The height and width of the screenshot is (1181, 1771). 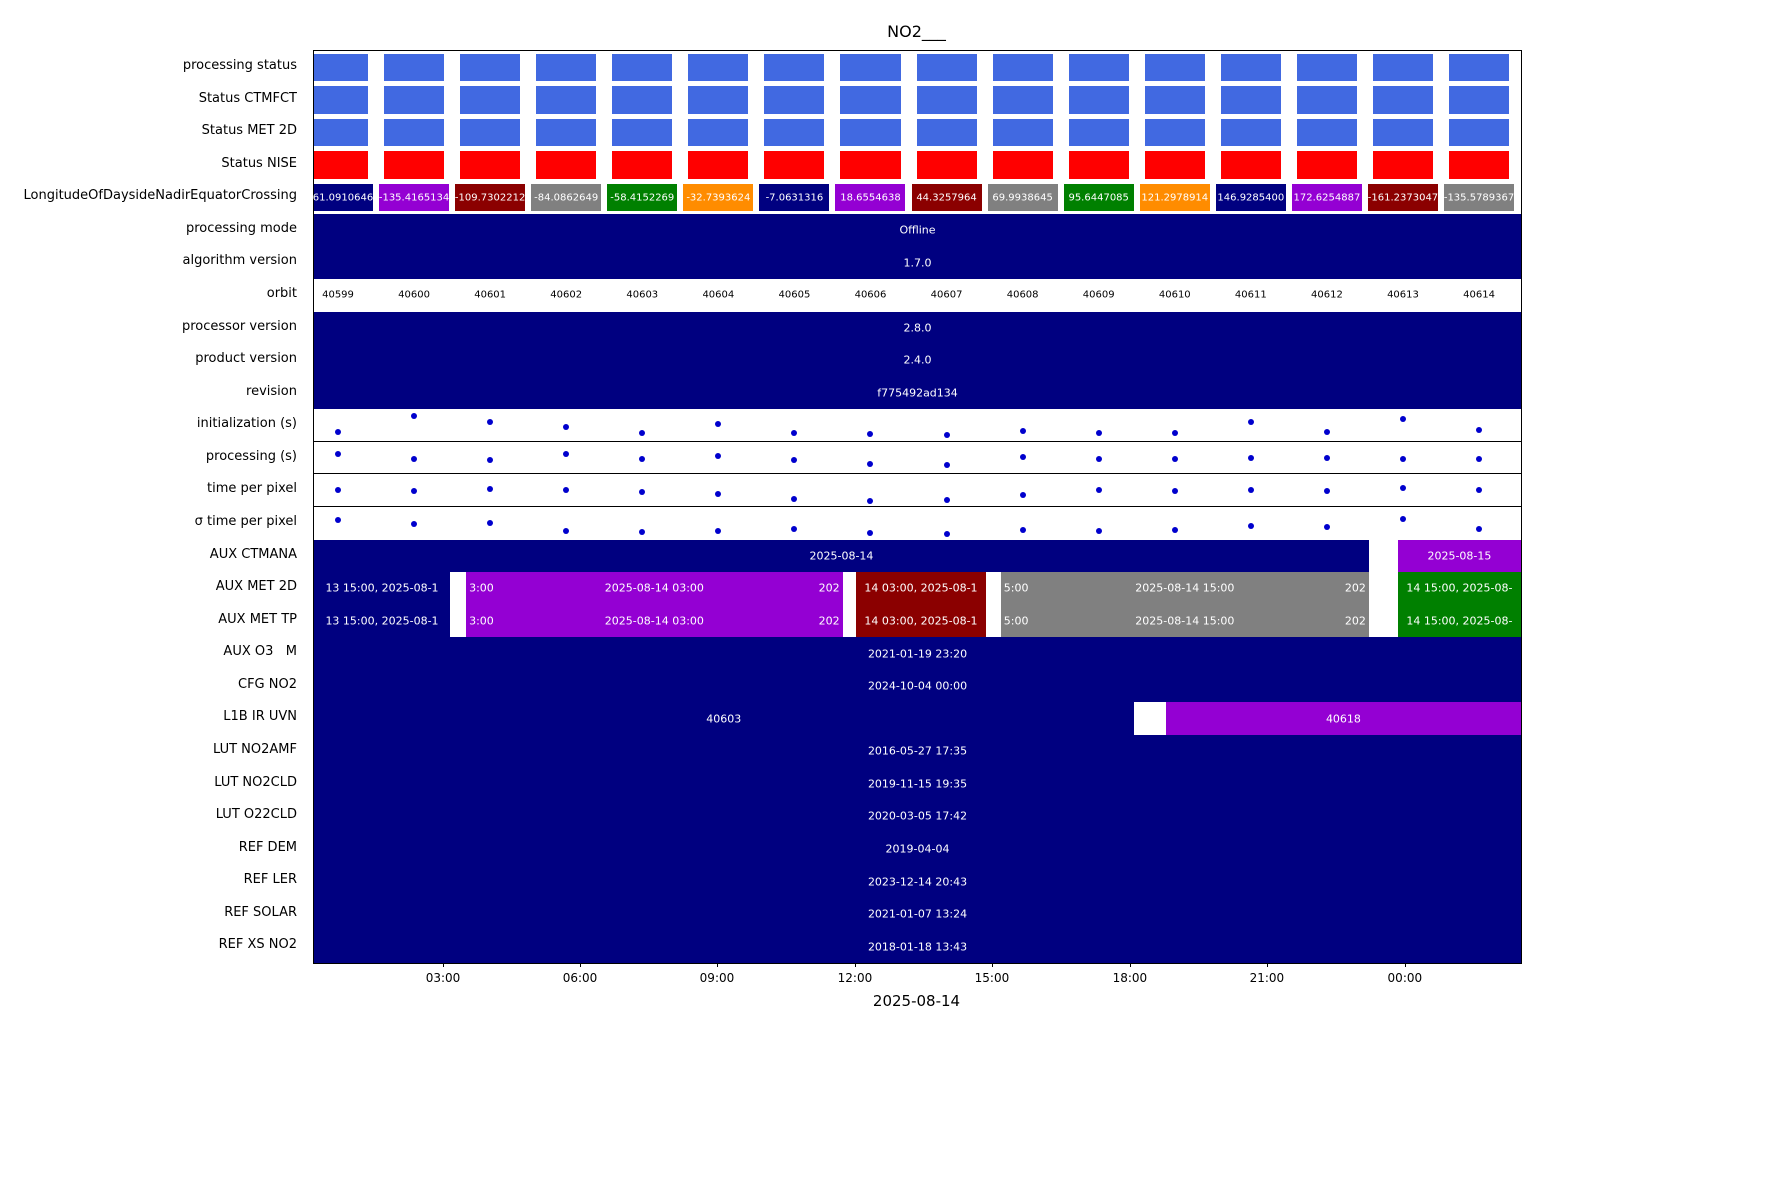 What do you see at coordinates (917, 393) in the screenshot?
I see `bar-segment-text: f775492ad134` at bounding box center [917, 393].